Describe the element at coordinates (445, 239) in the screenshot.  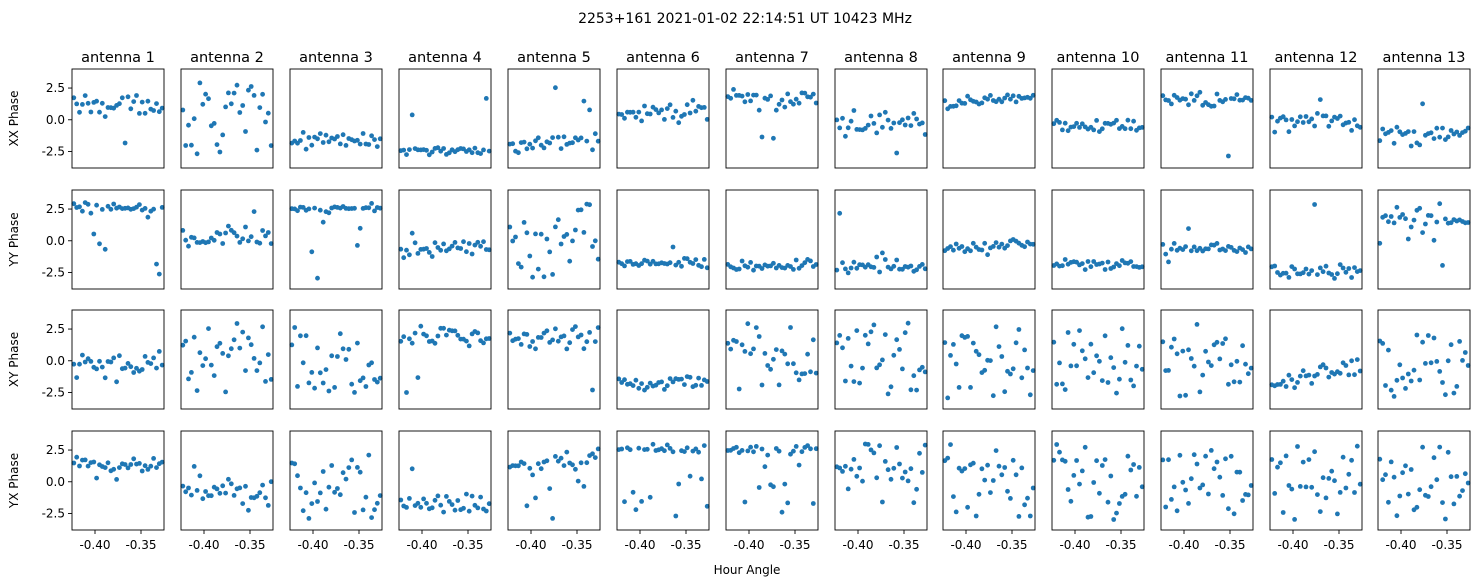
I see `subplot-panel` at that location.